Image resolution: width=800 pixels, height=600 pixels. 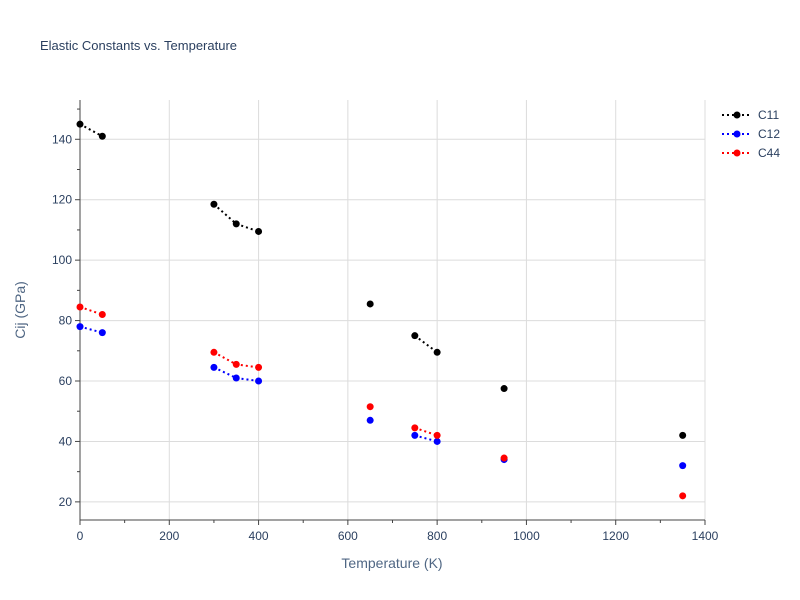 What do you see at coordinates (751, 153) in the screenshot?
I see `legend-item-c44: C44` at bounding box center [751, 153].